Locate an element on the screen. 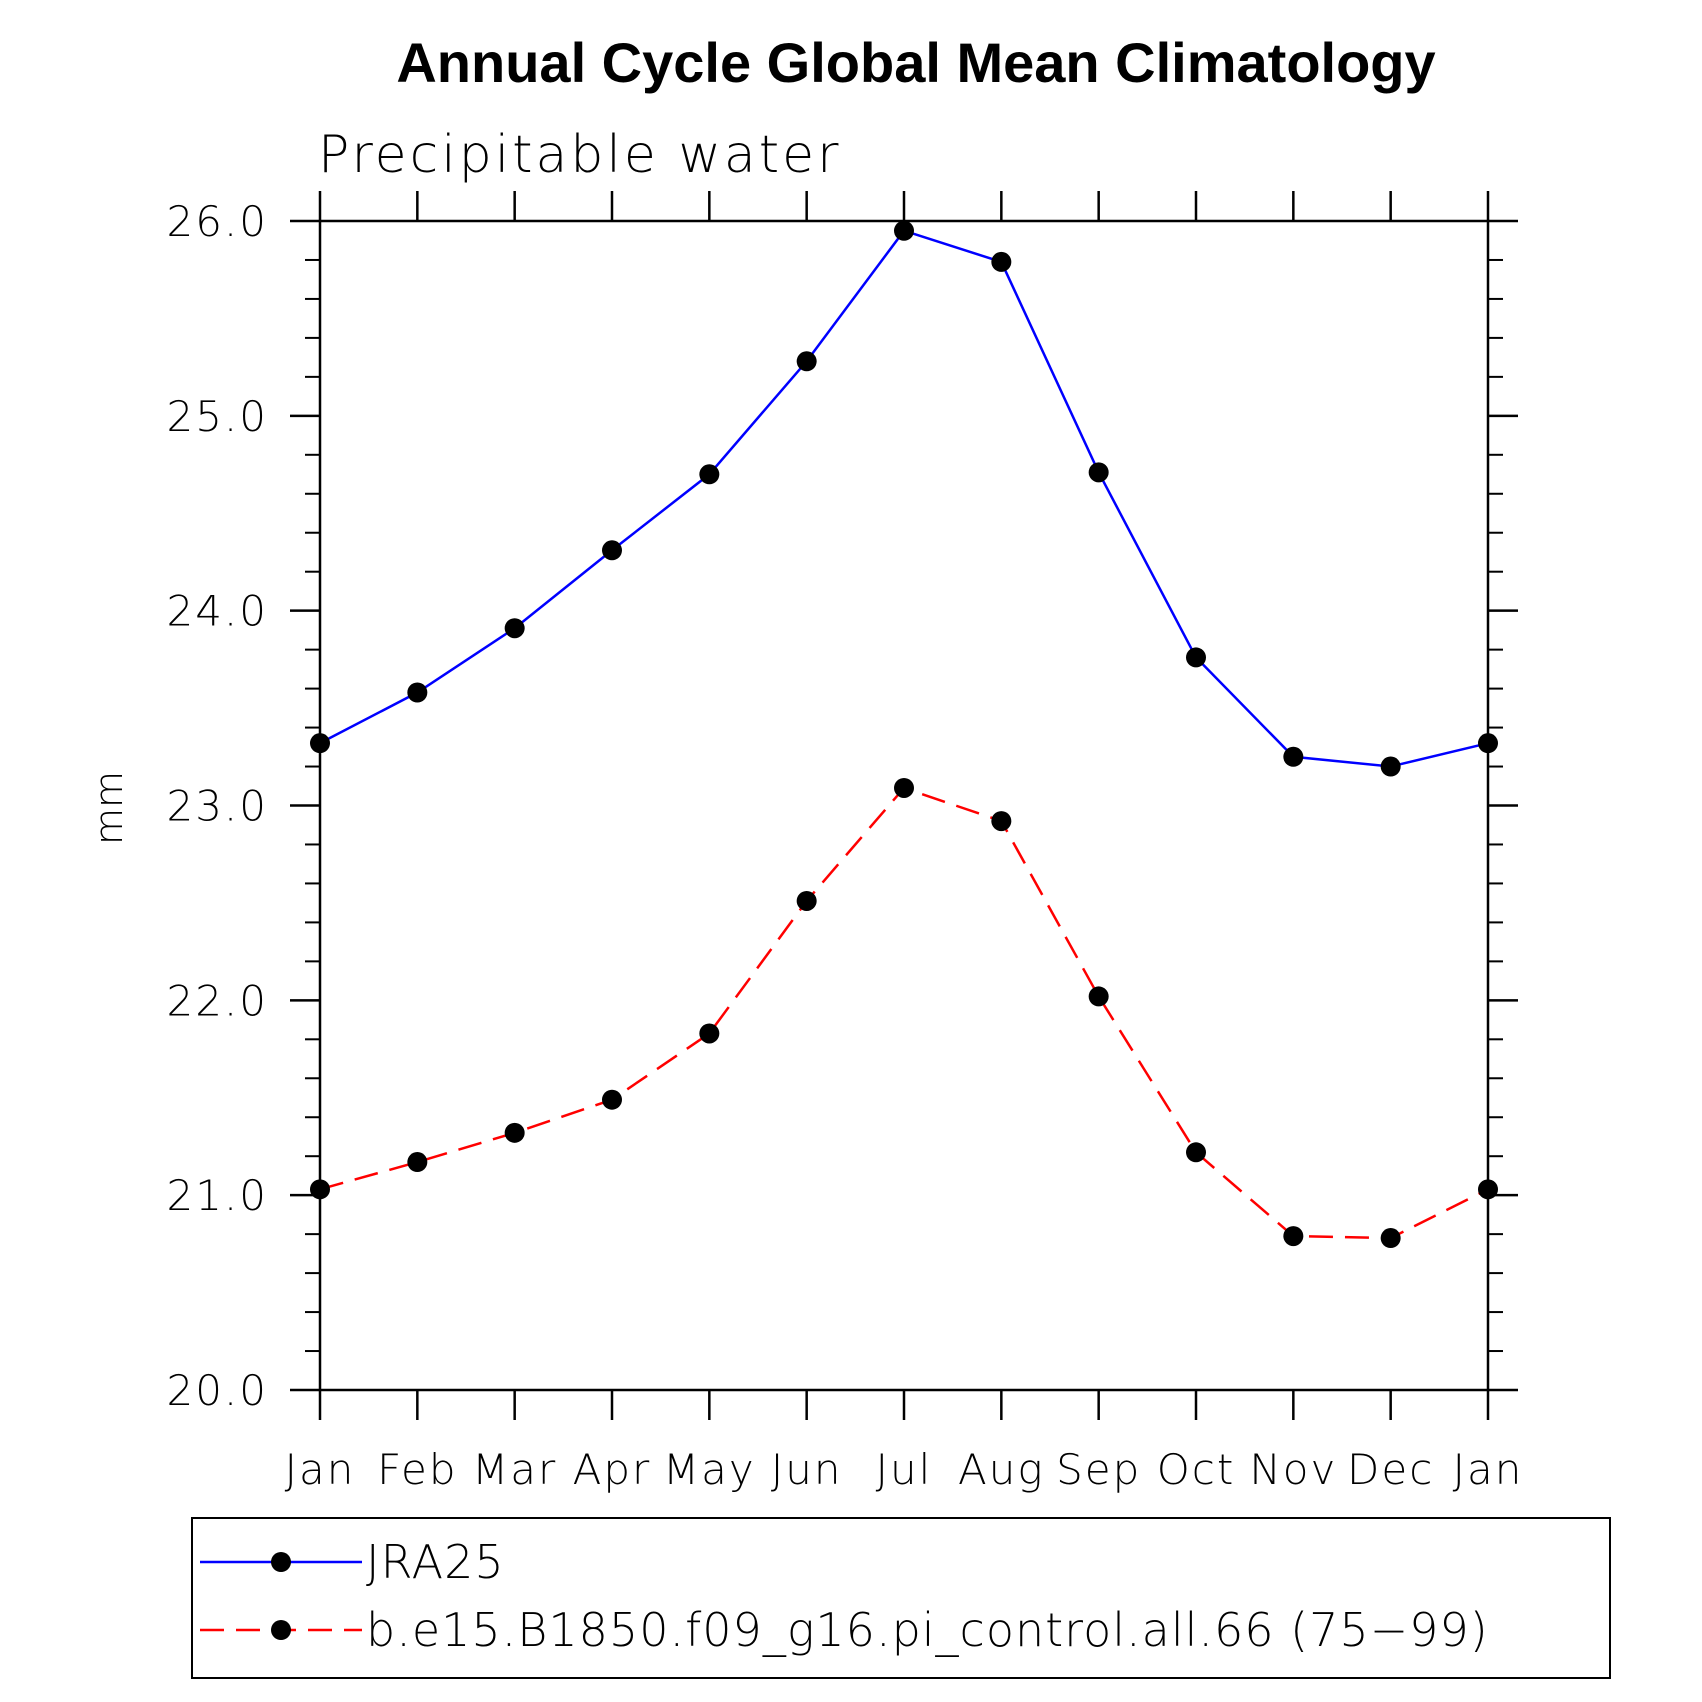  y-tick-label: 21.0 is located at coordinates (217, 1195).